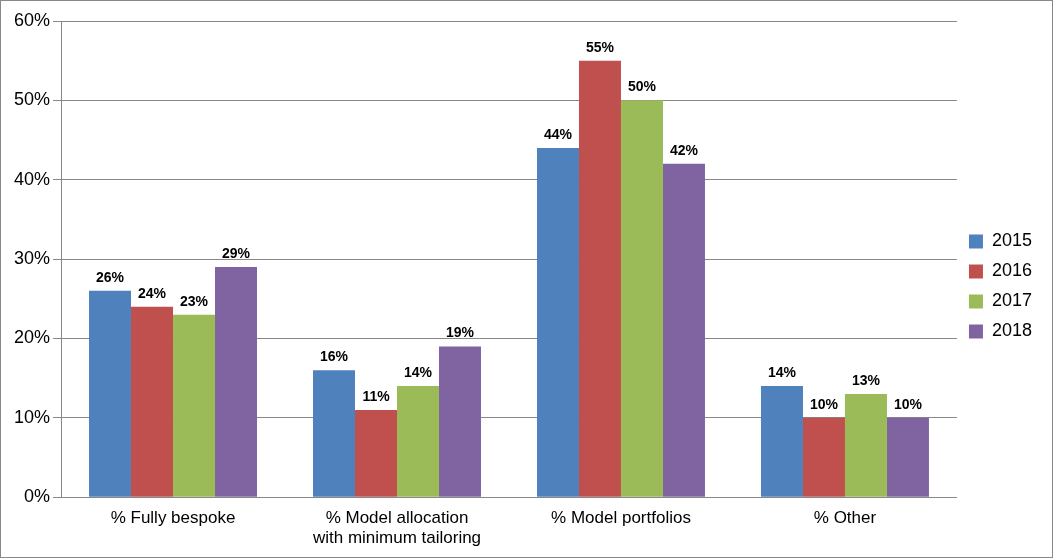 The width and height of the screenshot is (1053, 558). Describe the element at coordinates (376, 395) in the screenshot. I see `data-label: 11%` at that location.